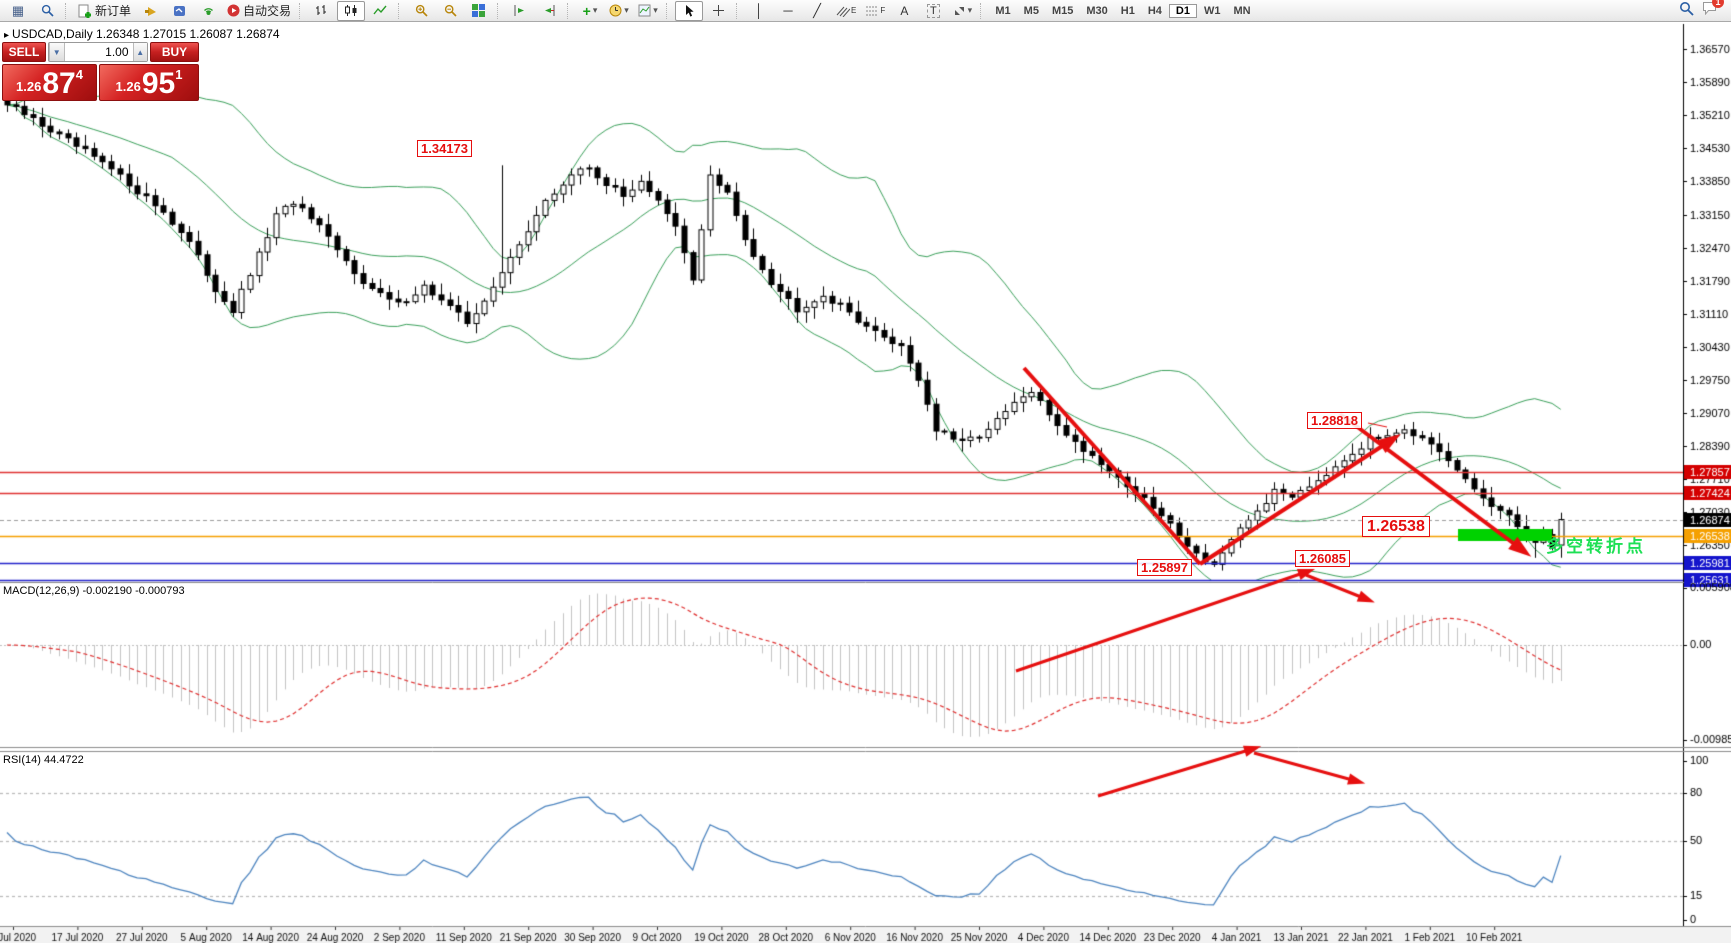  I want to click on timeframe-h1: H1, so click(1127, 10).